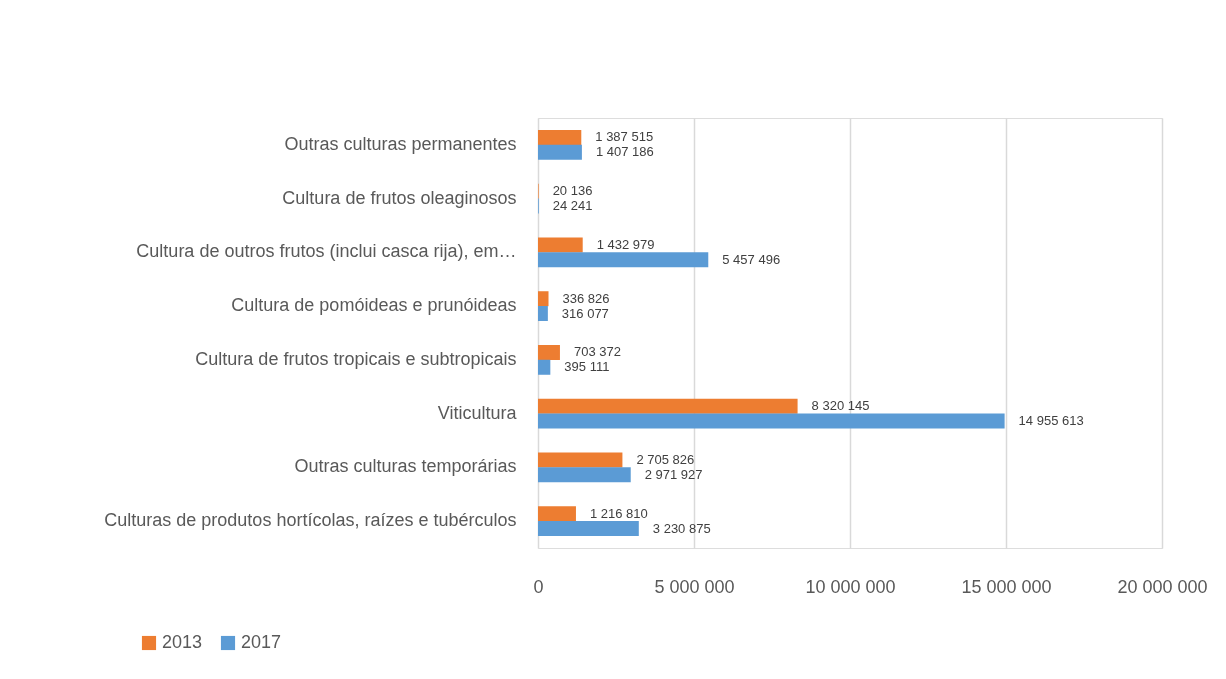 The height and width of the screenshot is (679, 1226). I want to click on y-tick-label: Cultura de frutos oleaginosos, so click(399, 197).